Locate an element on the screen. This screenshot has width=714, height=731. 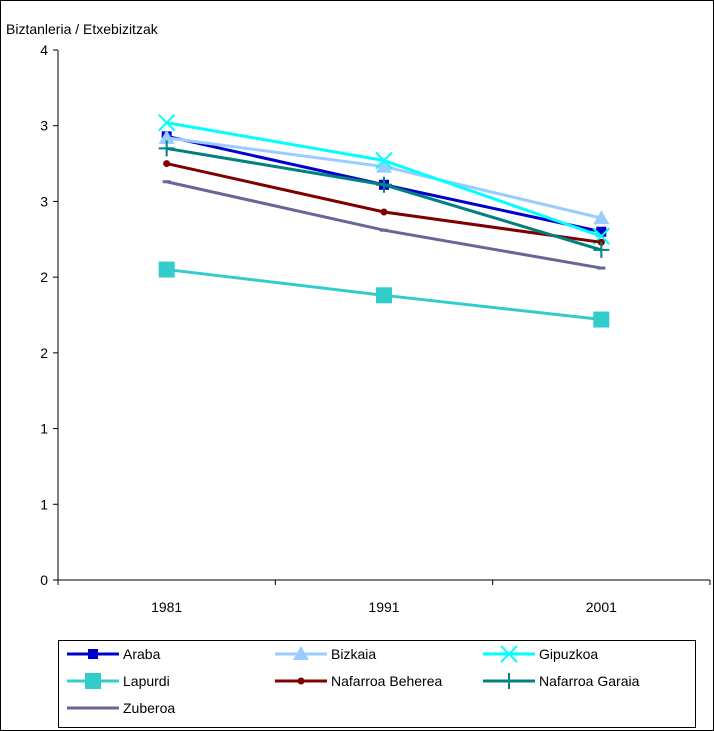
x-tick-label: 1981 is located at coordinates (166, 607).